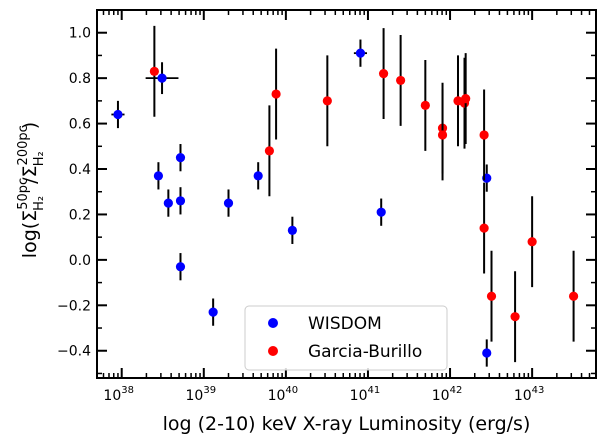 This screenshot has height=442, width=603. What do you see at coordinates (80, 215) in the screenshot?
I see `y-tick-label: 0.2` at bounding box center [80, 215].